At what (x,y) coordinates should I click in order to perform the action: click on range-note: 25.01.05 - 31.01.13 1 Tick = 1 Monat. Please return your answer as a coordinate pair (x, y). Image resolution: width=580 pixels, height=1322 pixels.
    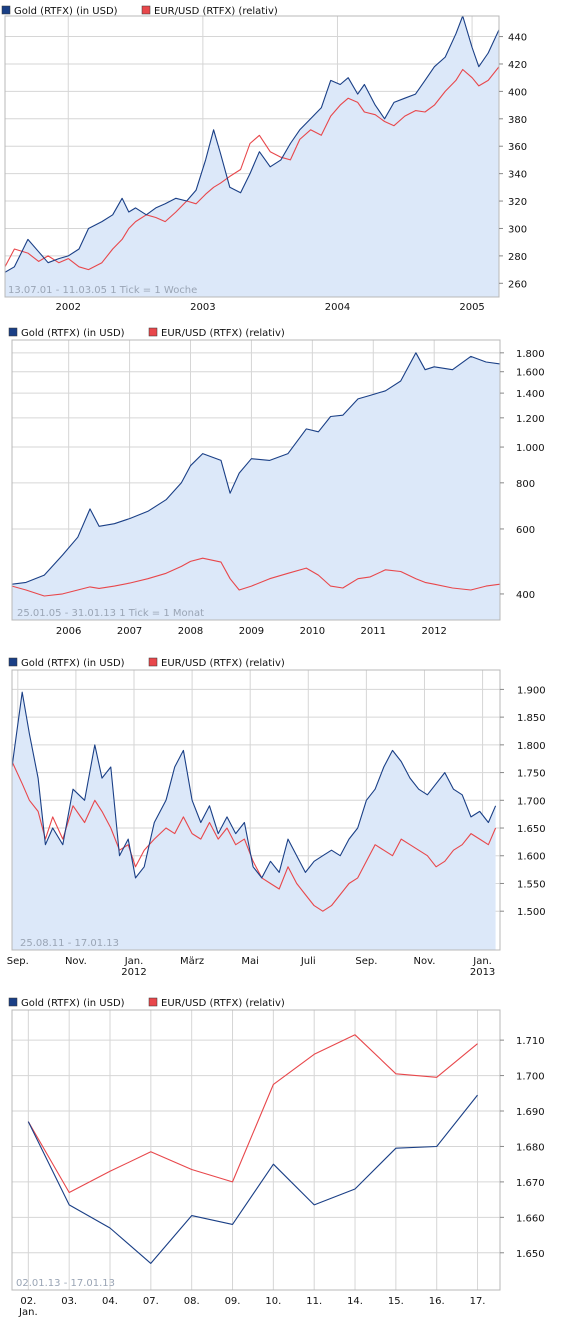
    Looking at the image, I should click on (110, 613).